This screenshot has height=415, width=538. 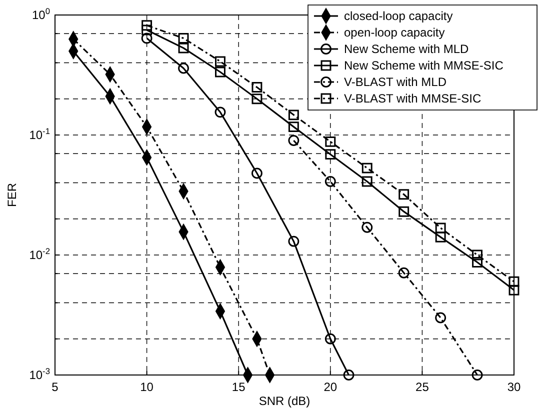 I want to click on x-tick-label: 5, so click(x=55, y=387).